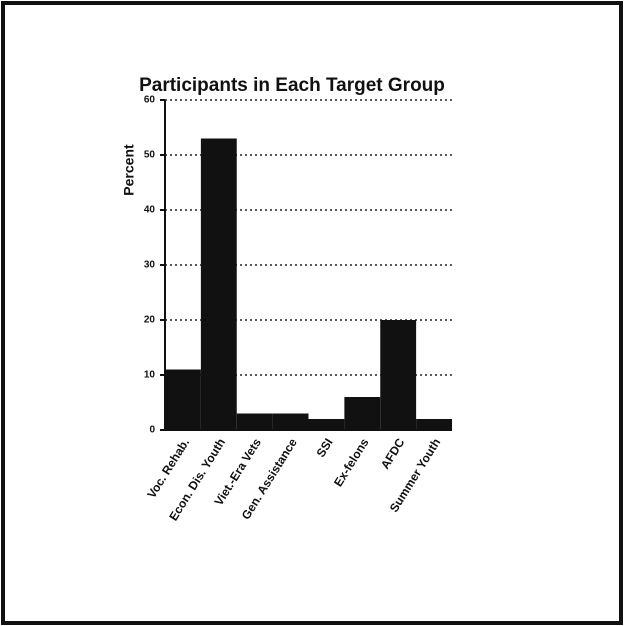 The image size is (624, 626). What do you see at coordinates (150, 100) in the screenshot?
I see `y-tick-label: 60` at bounding box center [150, 100].